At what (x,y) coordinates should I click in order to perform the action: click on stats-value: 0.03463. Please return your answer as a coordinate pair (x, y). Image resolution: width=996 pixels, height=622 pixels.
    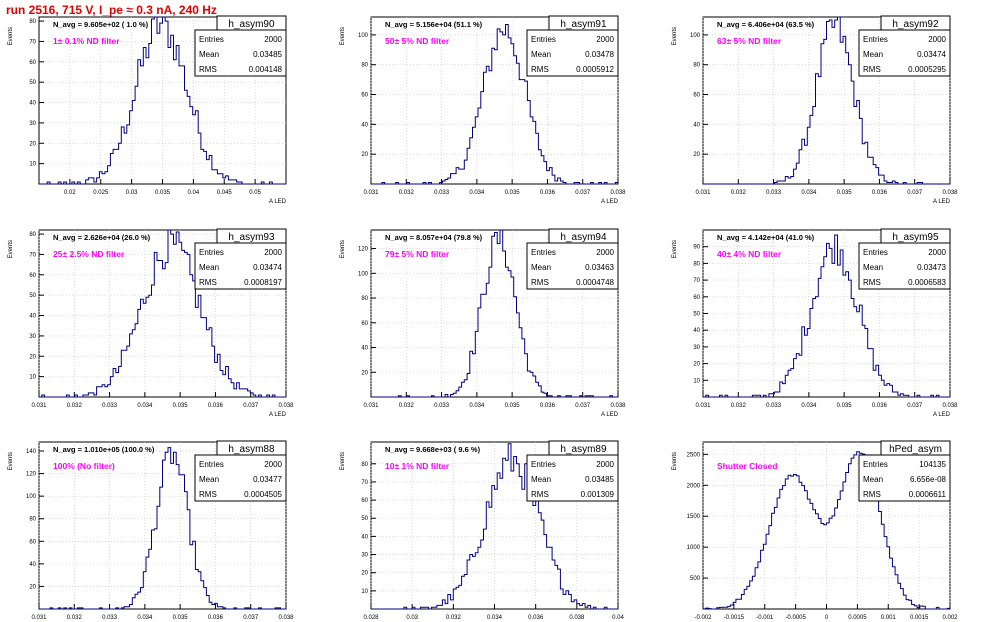
    Looking at the image, I should click on (599, 267).